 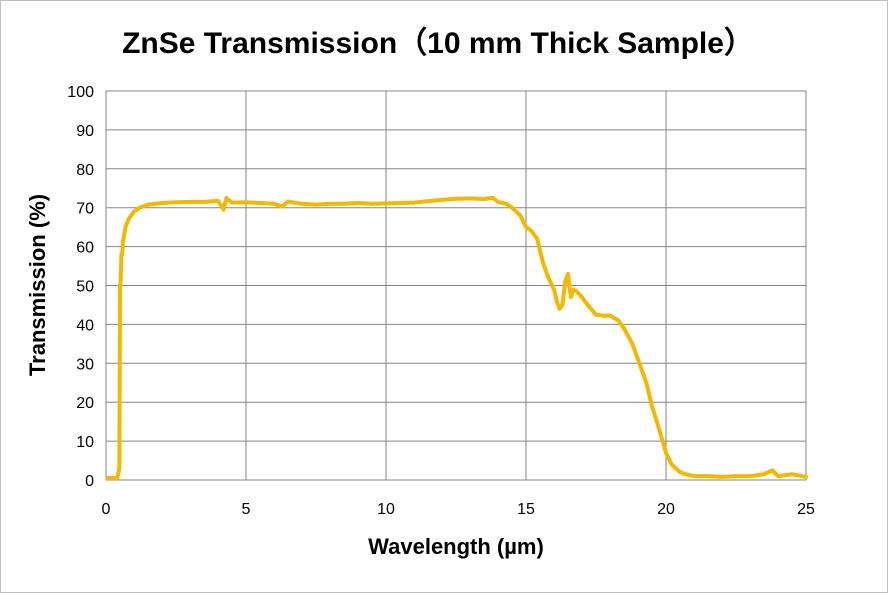 I want to click on y-tick-label: 40, so click(x=85, y=325).